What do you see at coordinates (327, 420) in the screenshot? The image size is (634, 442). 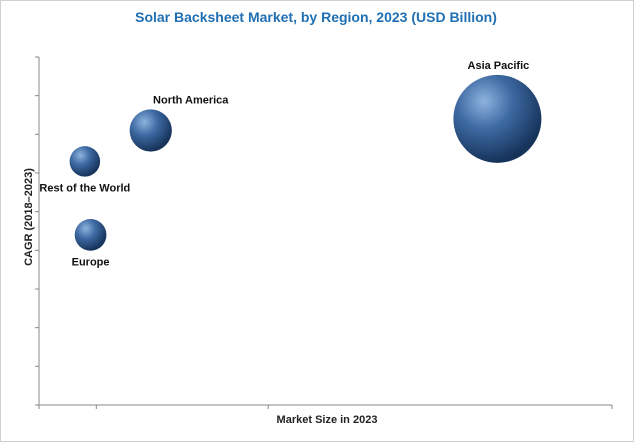 I see `x-axis-label: Market Size in 2023` at bounding box center [327, 420].